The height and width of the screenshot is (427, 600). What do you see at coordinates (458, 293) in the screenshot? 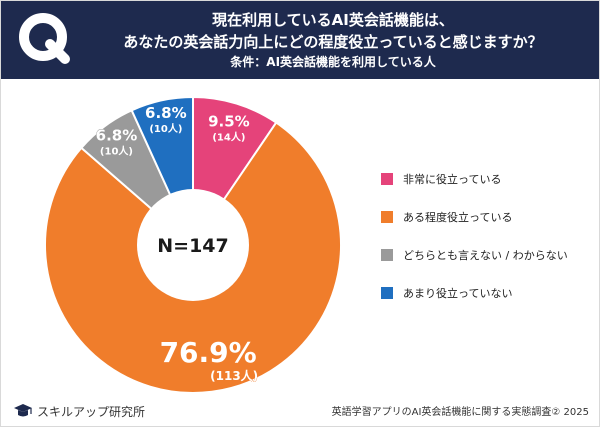
I see `legend-label: あまり役立っていない` at bounding box center [458, 293].